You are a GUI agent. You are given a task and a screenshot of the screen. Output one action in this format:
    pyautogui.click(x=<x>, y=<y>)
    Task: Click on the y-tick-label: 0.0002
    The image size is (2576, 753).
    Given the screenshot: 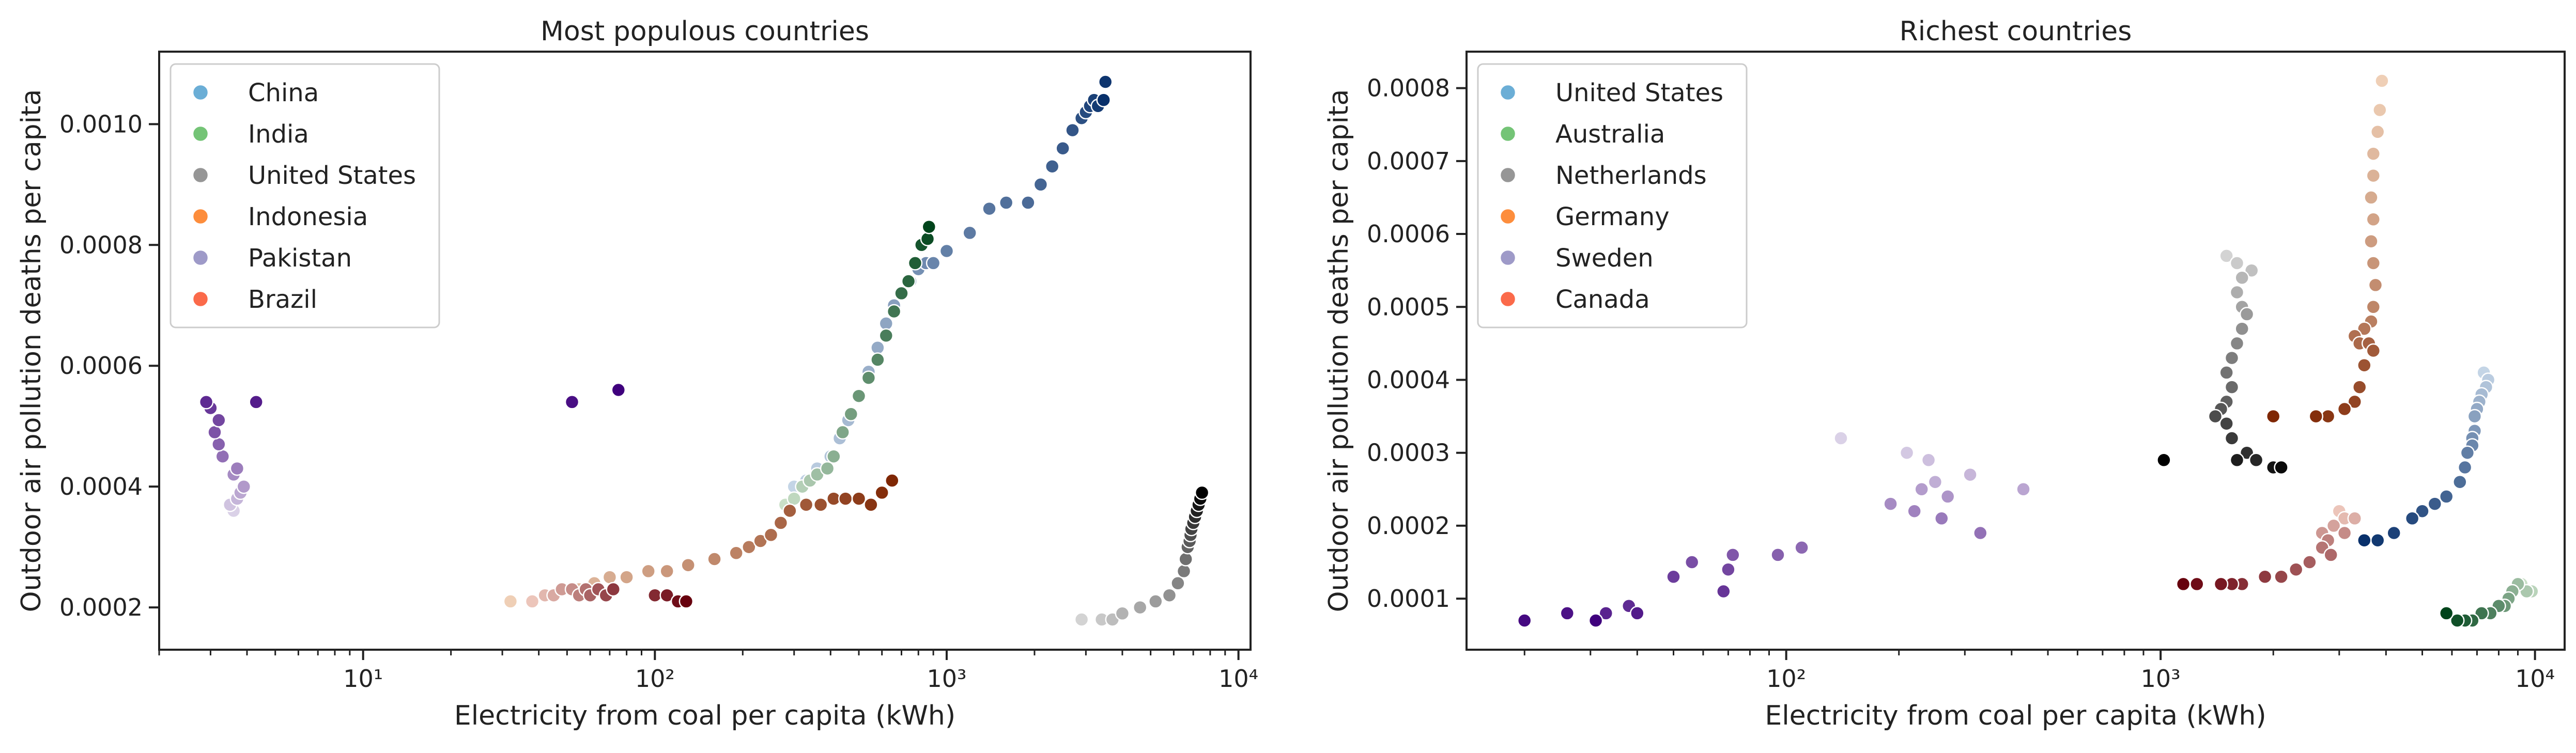 What is the action you would take?
    pyautogui.click(x=1408, y=526)
    